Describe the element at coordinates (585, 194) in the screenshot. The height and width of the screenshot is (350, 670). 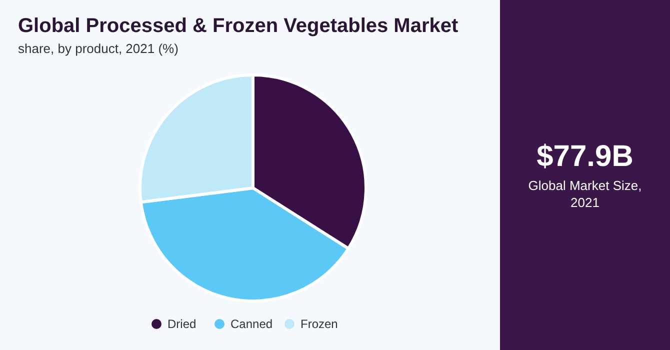
I see `text: Global Market Size, 2021` at that location.